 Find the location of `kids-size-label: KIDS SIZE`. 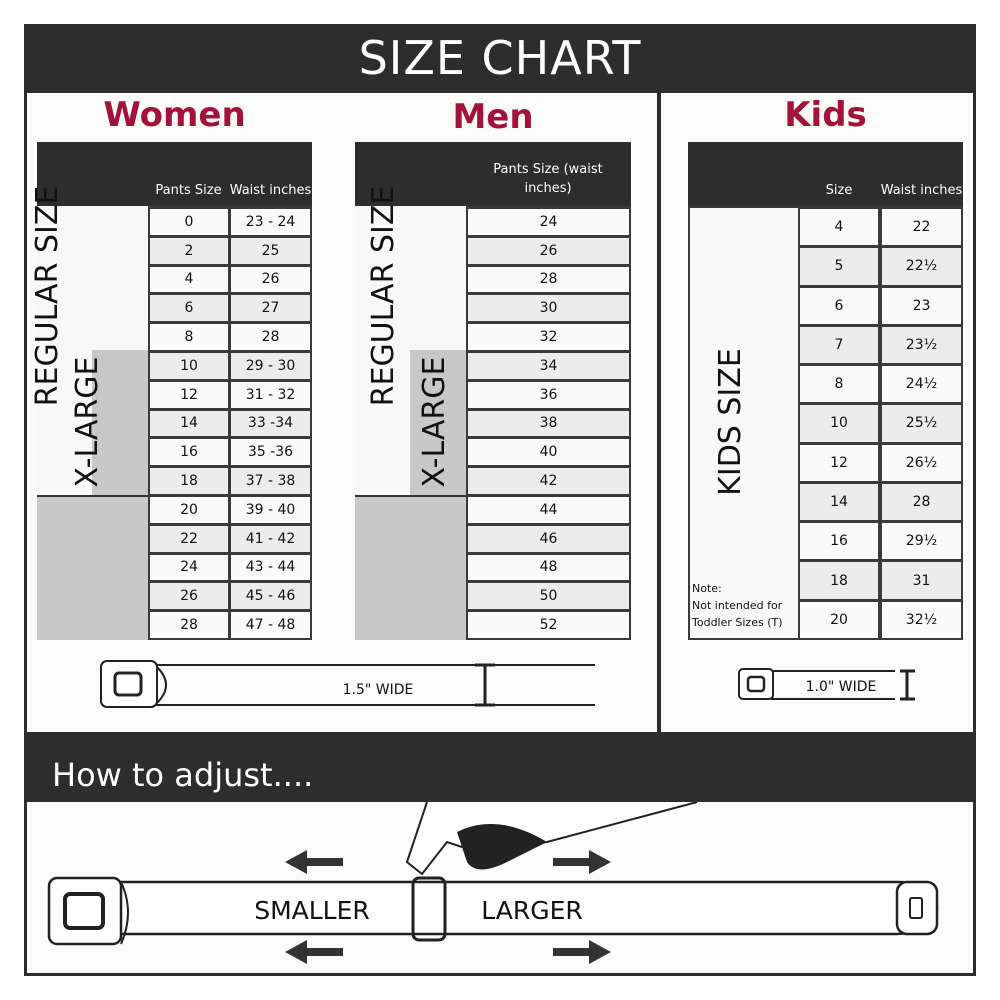

kids-size-label: KIDS SIZE is located at coordinates (730, 422).